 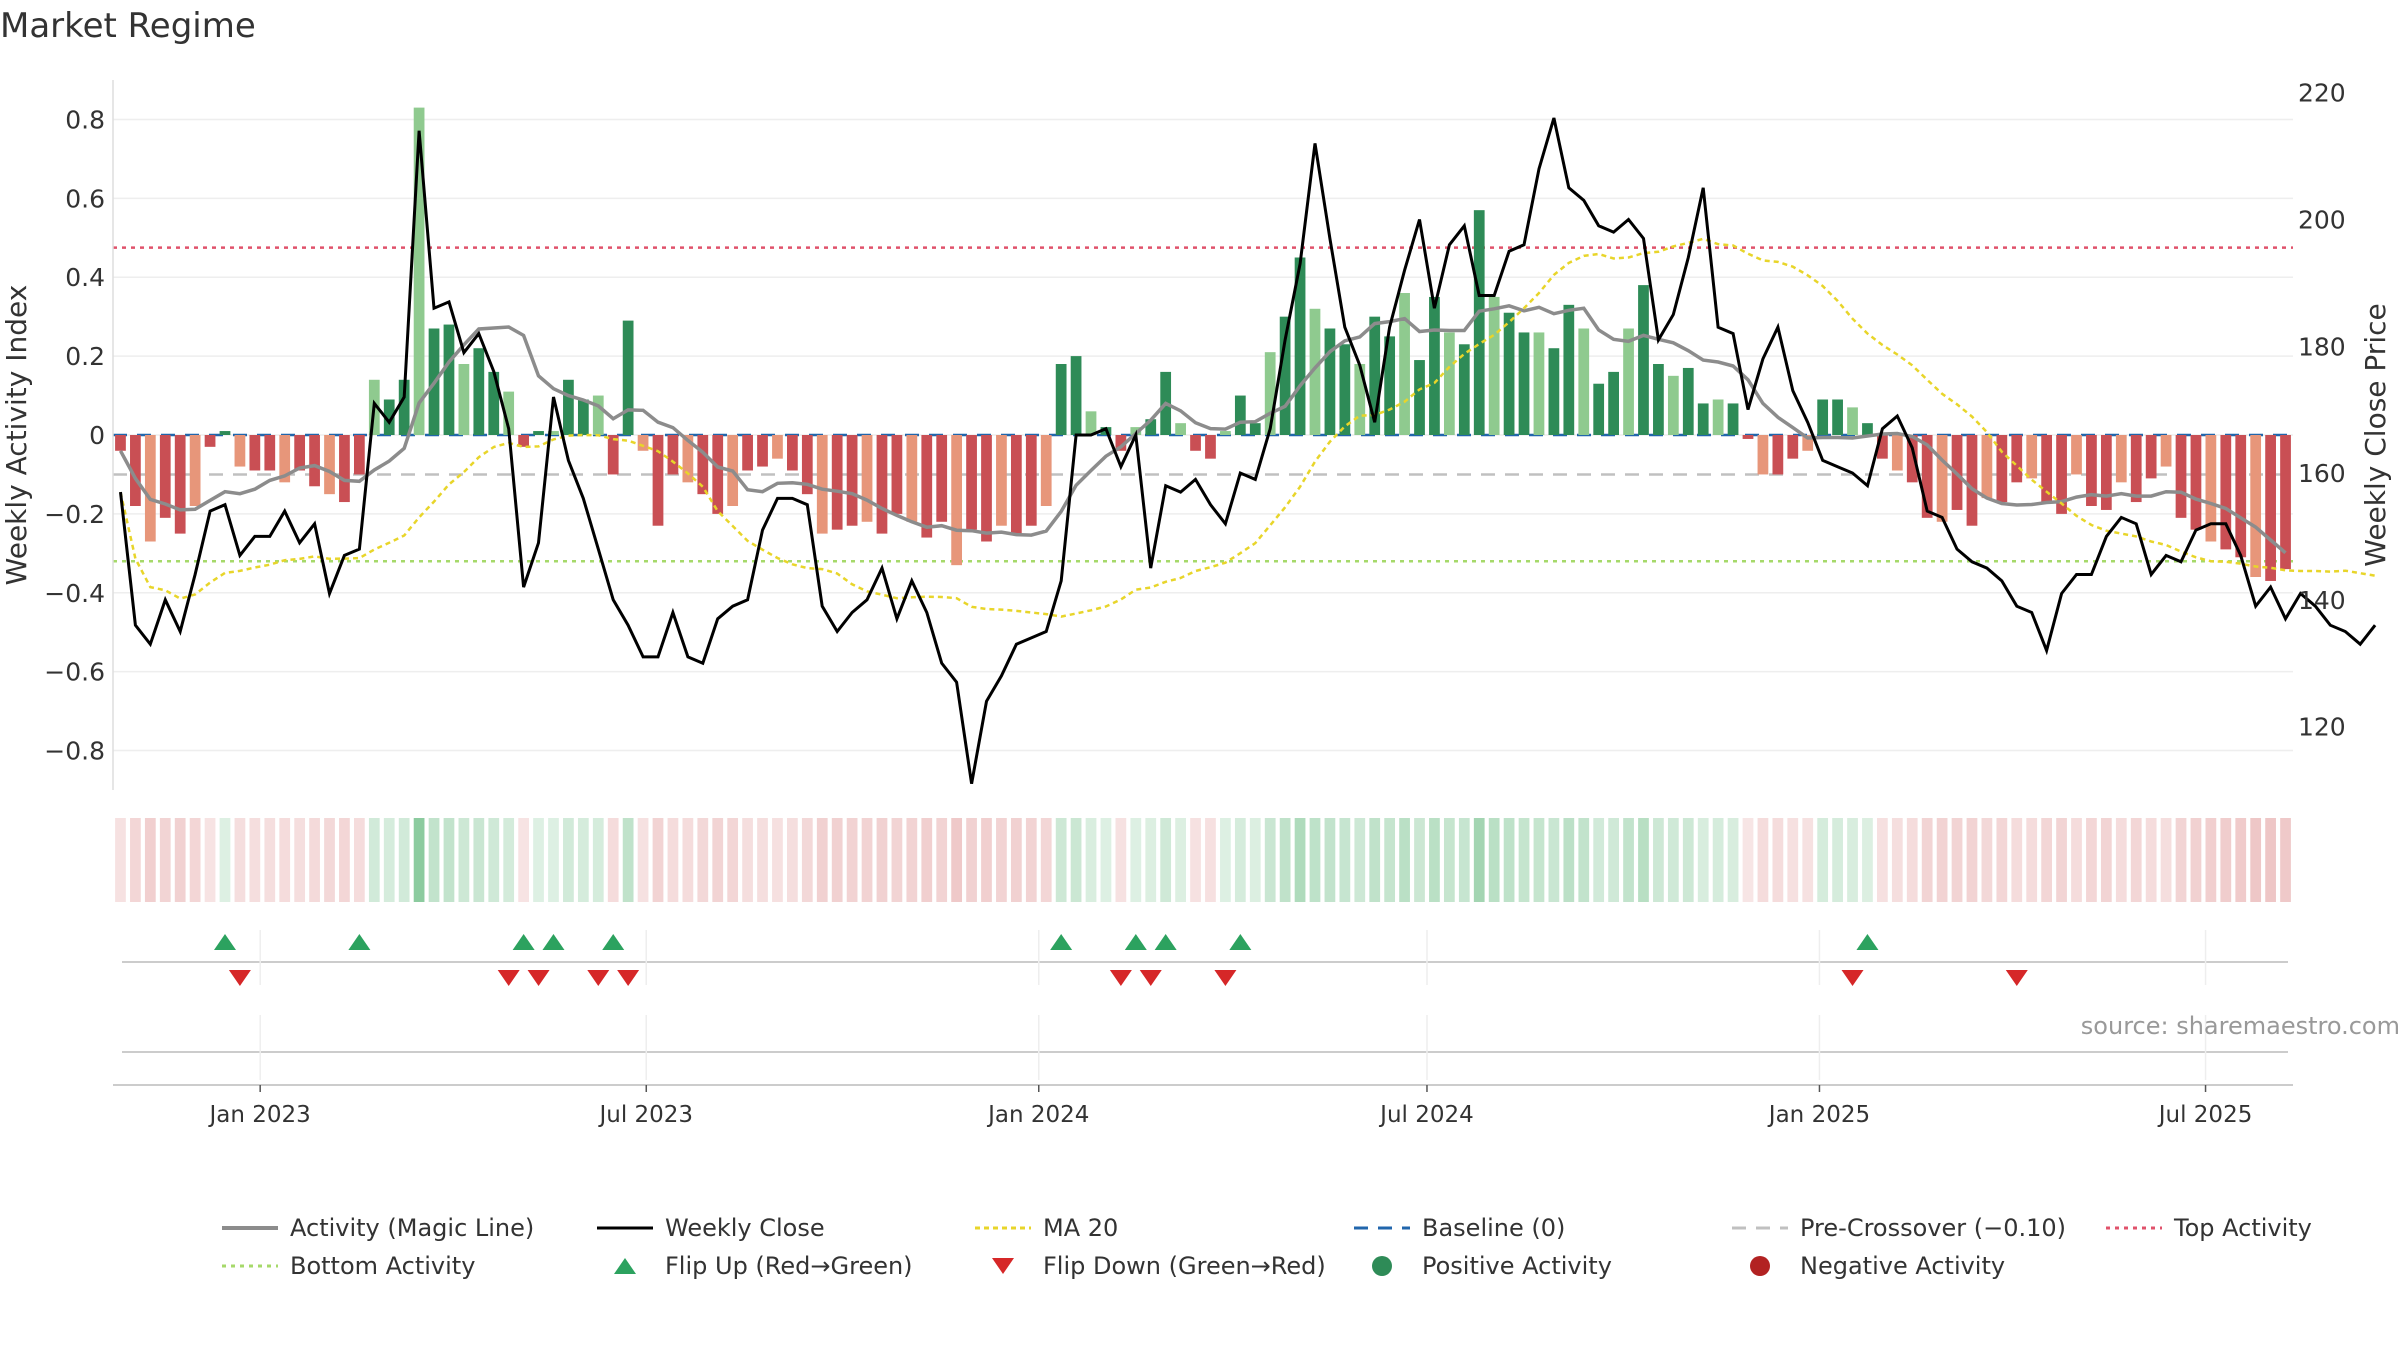 I want to click on legend-flip-up: Flip Up (Red→Green), so click(x=754, y=1266).